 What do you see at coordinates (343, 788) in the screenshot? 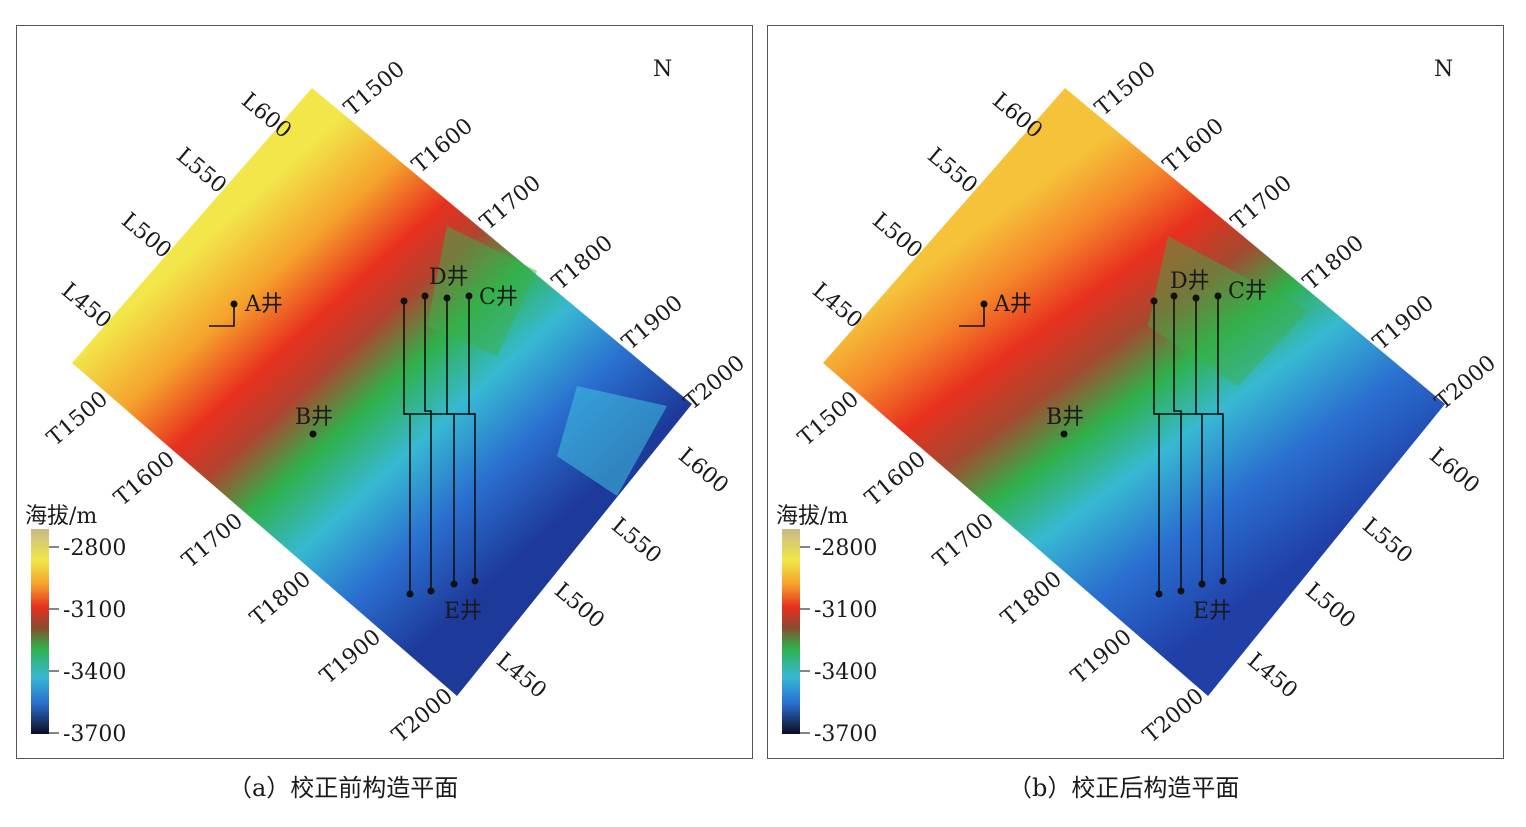
I see `caption-a: （a）校正前构造平面` at bounding box center [343, 788].